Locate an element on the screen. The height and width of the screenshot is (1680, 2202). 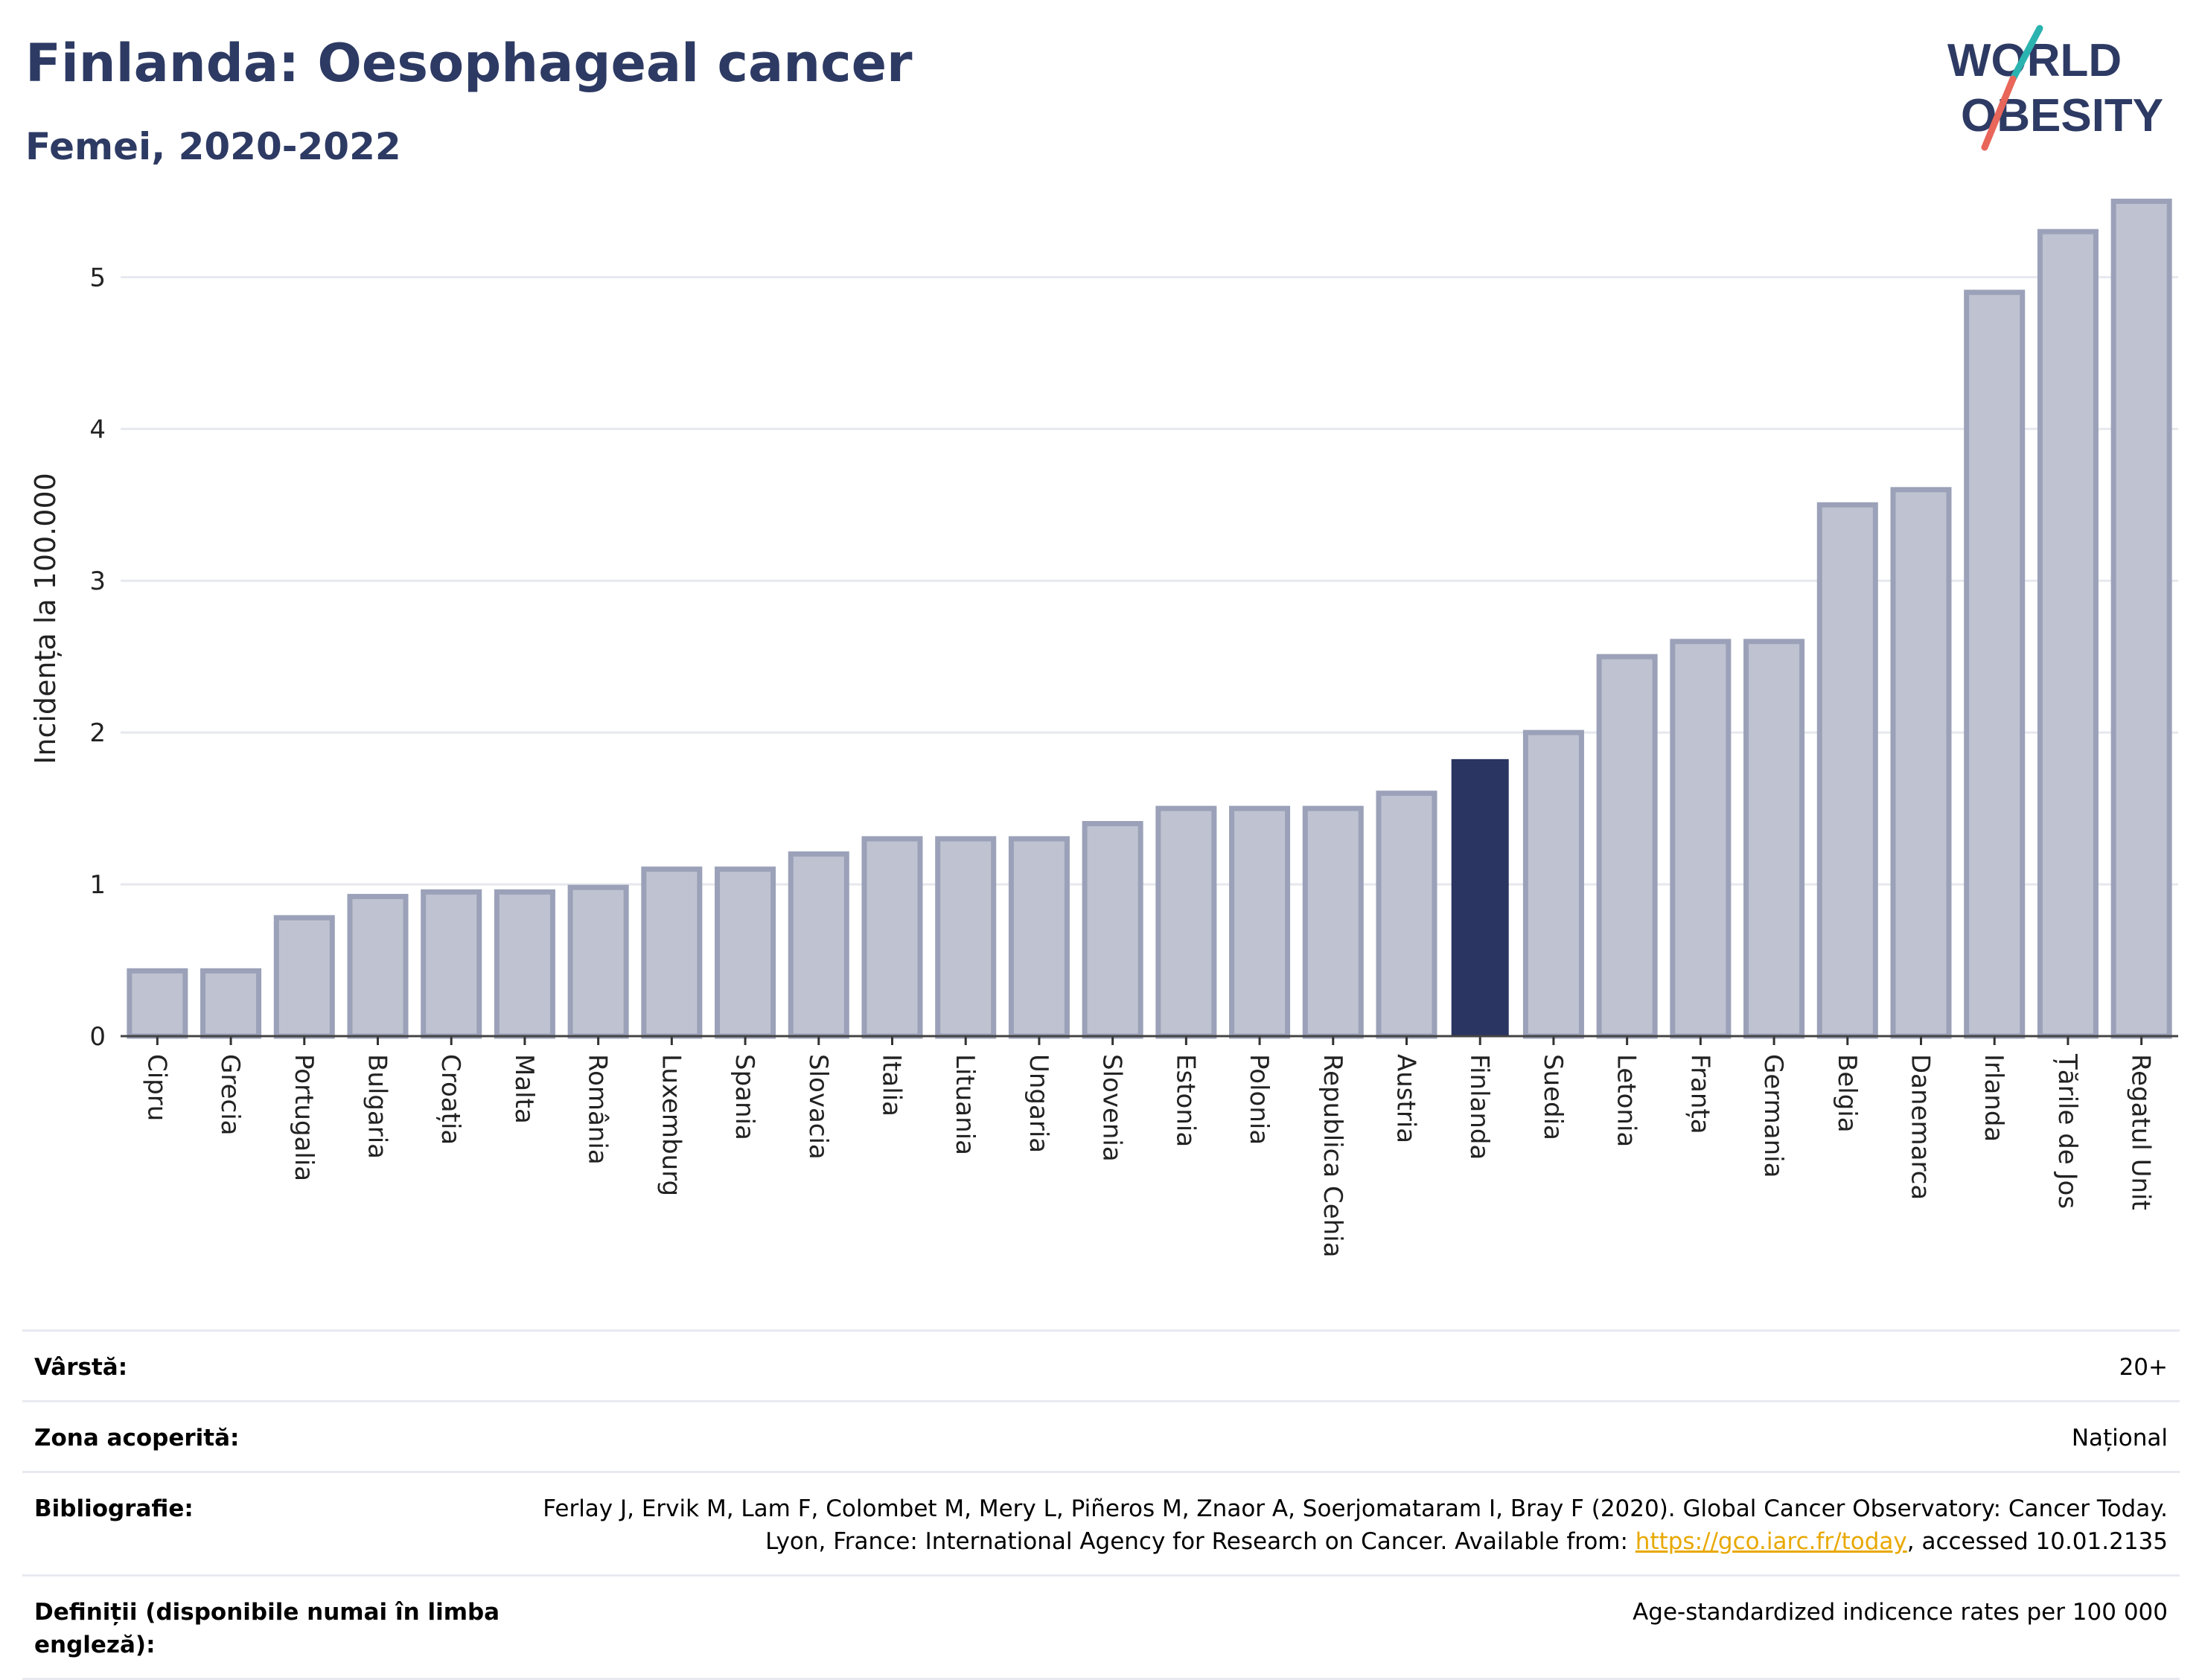
x-tick-label: Bulgaria is located at coordinates (377, 1106).